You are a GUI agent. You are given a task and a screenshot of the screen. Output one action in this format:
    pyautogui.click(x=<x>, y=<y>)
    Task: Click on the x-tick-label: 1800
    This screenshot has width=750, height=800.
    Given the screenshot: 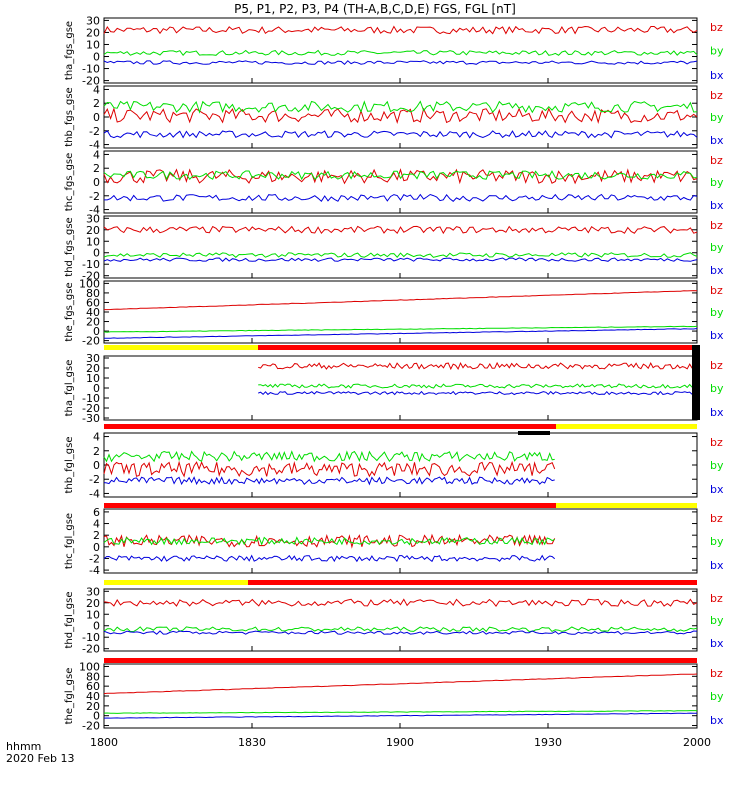 What is the action you would take?
    pyautogui.click(x=104, y=742)
    